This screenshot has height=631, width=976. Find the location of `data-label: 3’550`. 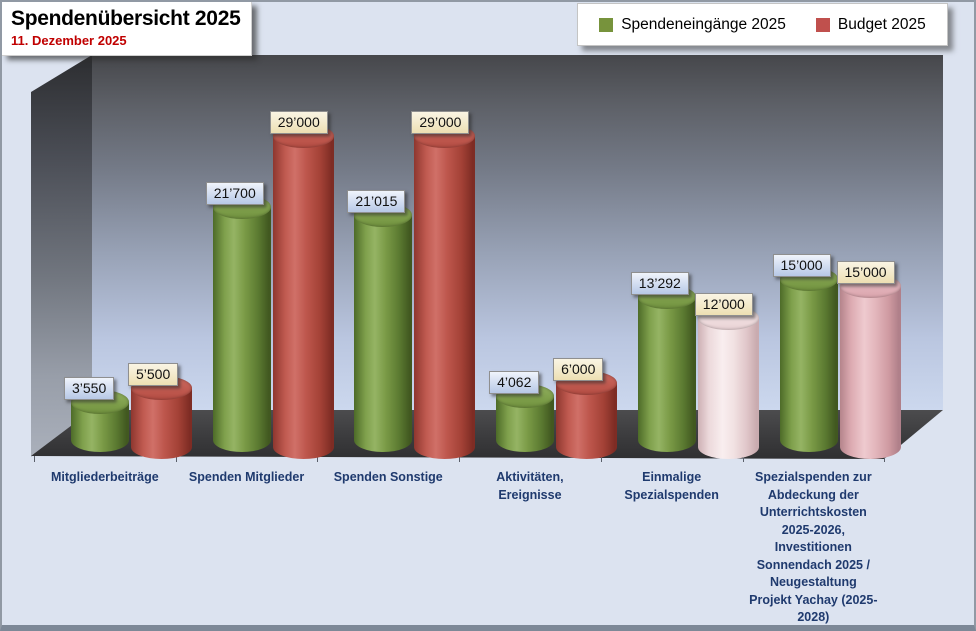

data-label: 3’550 is located at coordinates (89, 388).